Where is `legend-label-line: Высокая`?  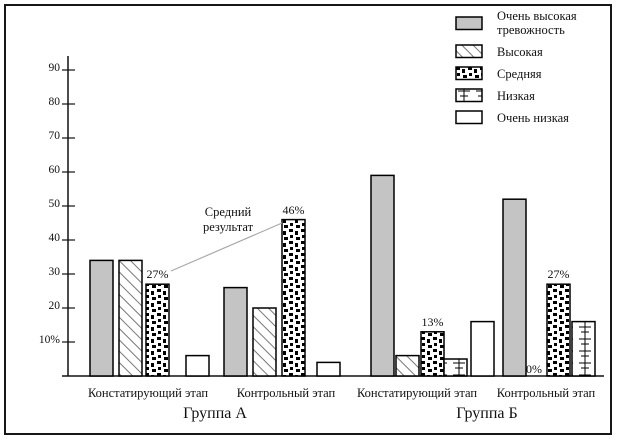 legend-label-line: Высокая is located at coordinates (520, 51).